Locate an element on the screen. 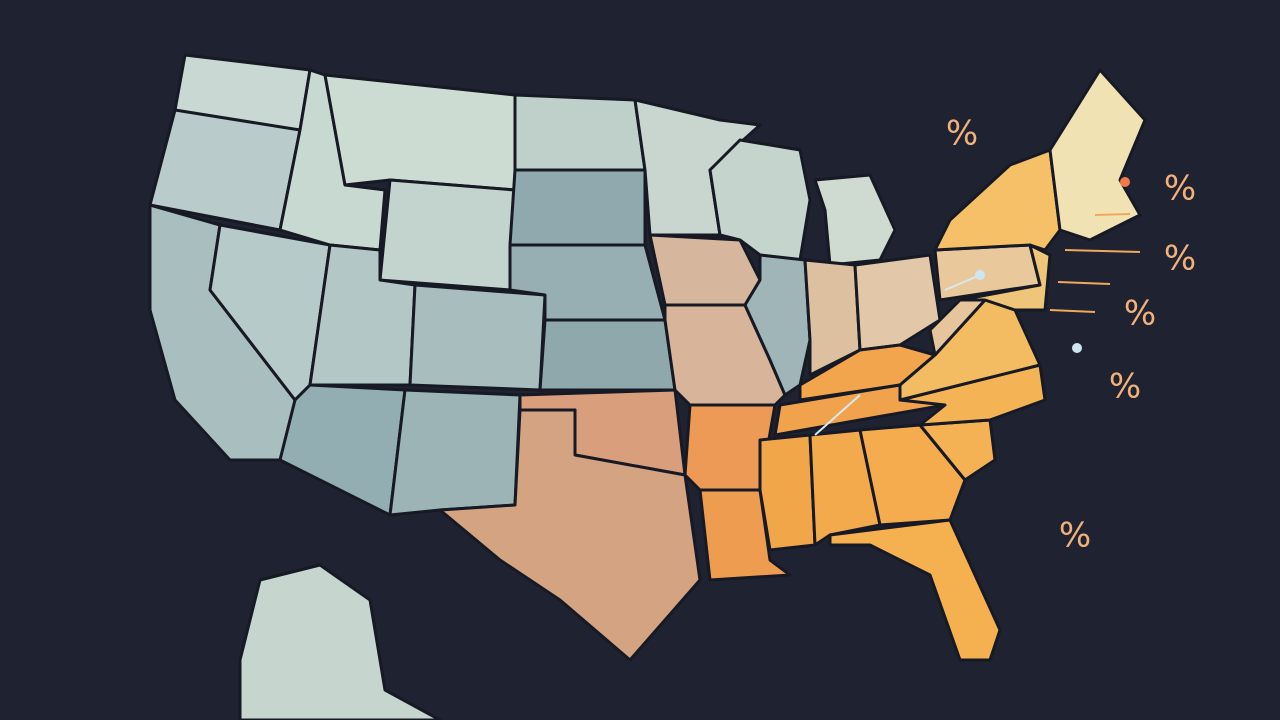  leader-lines is located at coordinates (977, 324).